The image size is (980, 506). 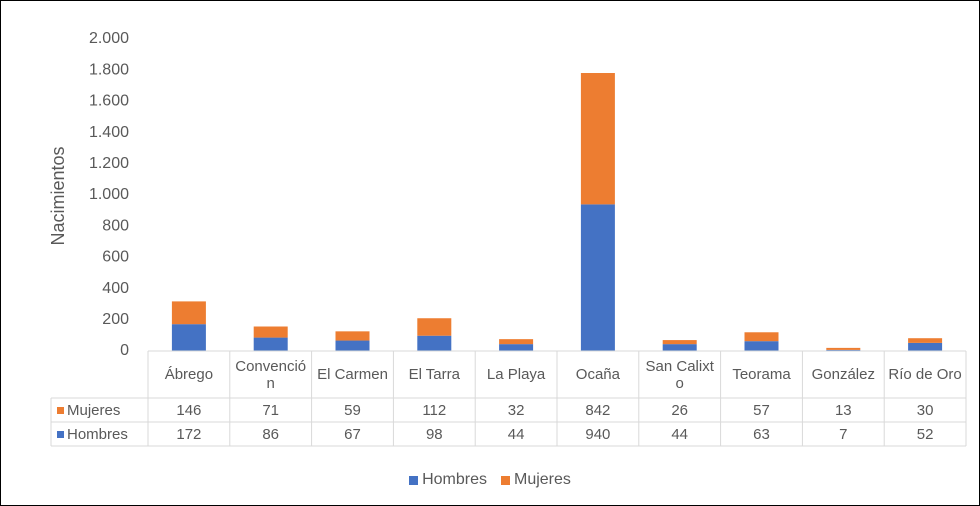 What do you see at coordinates (115, 288) in the screenshot?
I see `y-tick-label: 400` at bounding box center [115, 288].